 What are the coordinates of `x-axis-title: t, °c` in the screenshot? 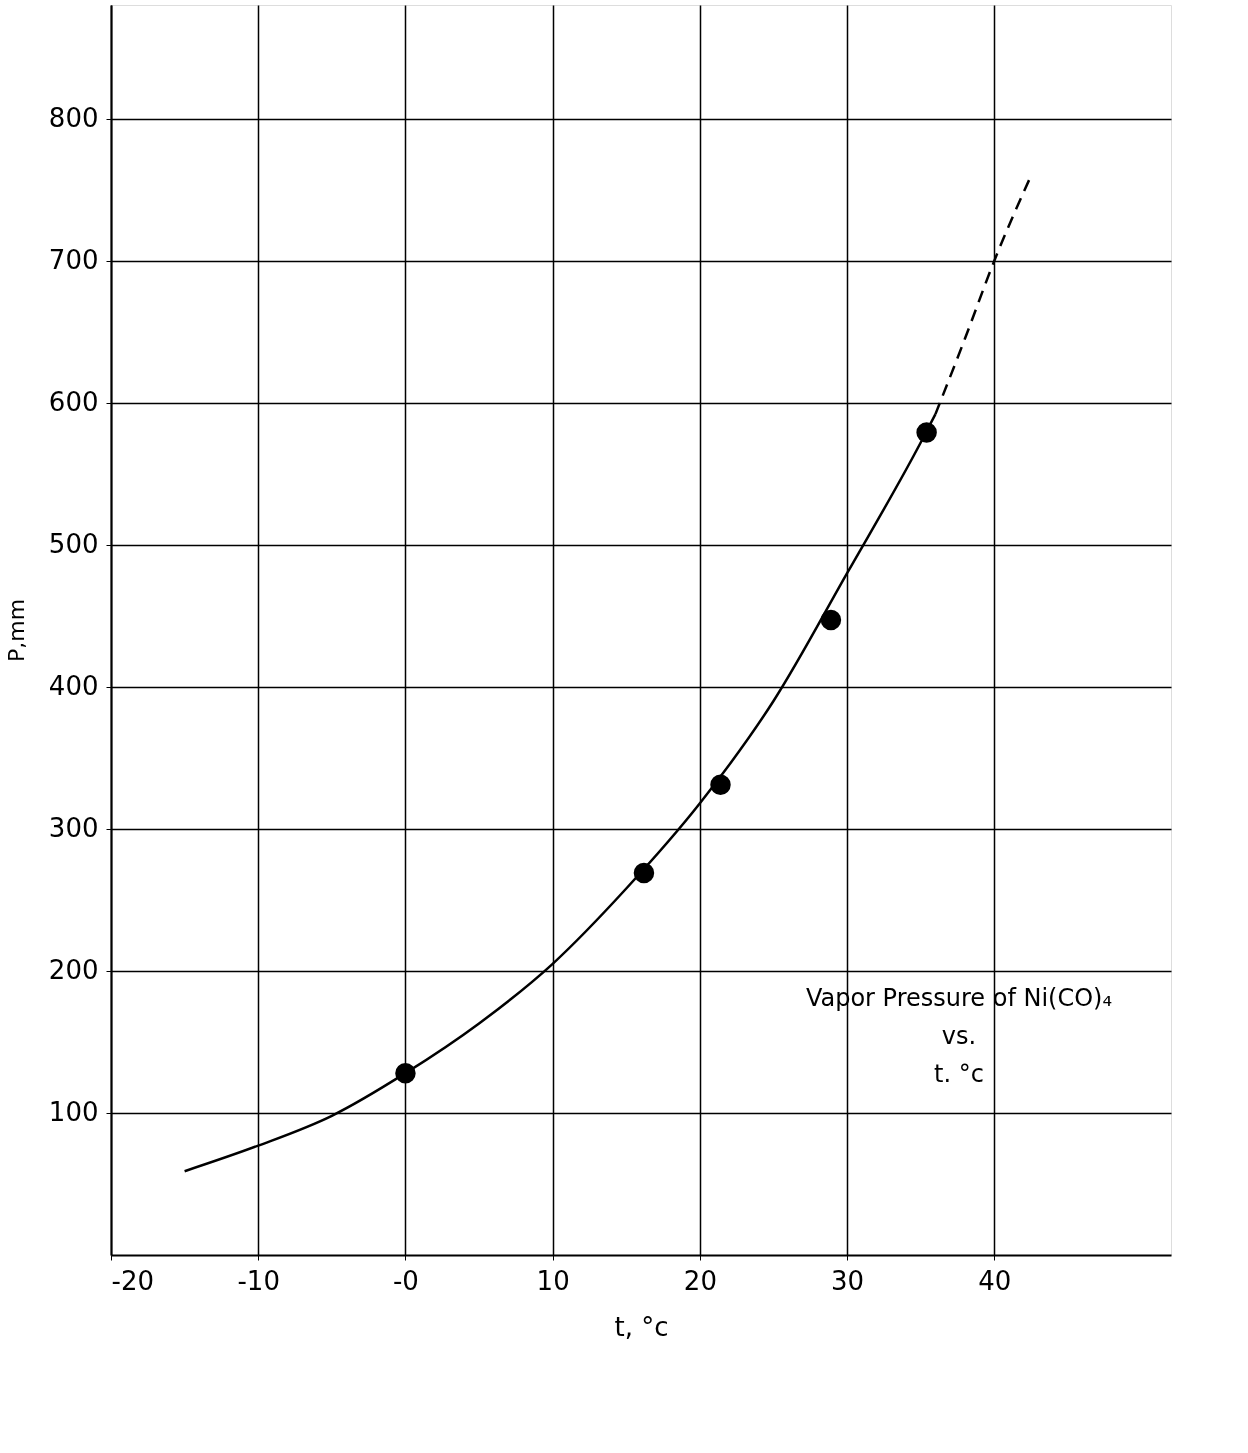 It's located at (641, 1326).